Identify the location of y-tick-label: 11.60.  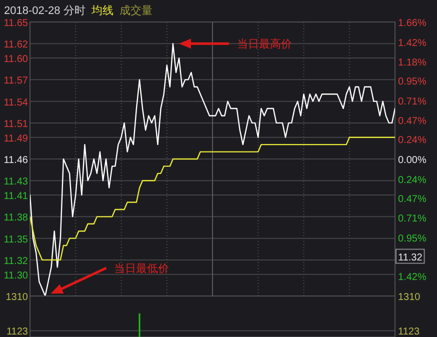
(16, 60).